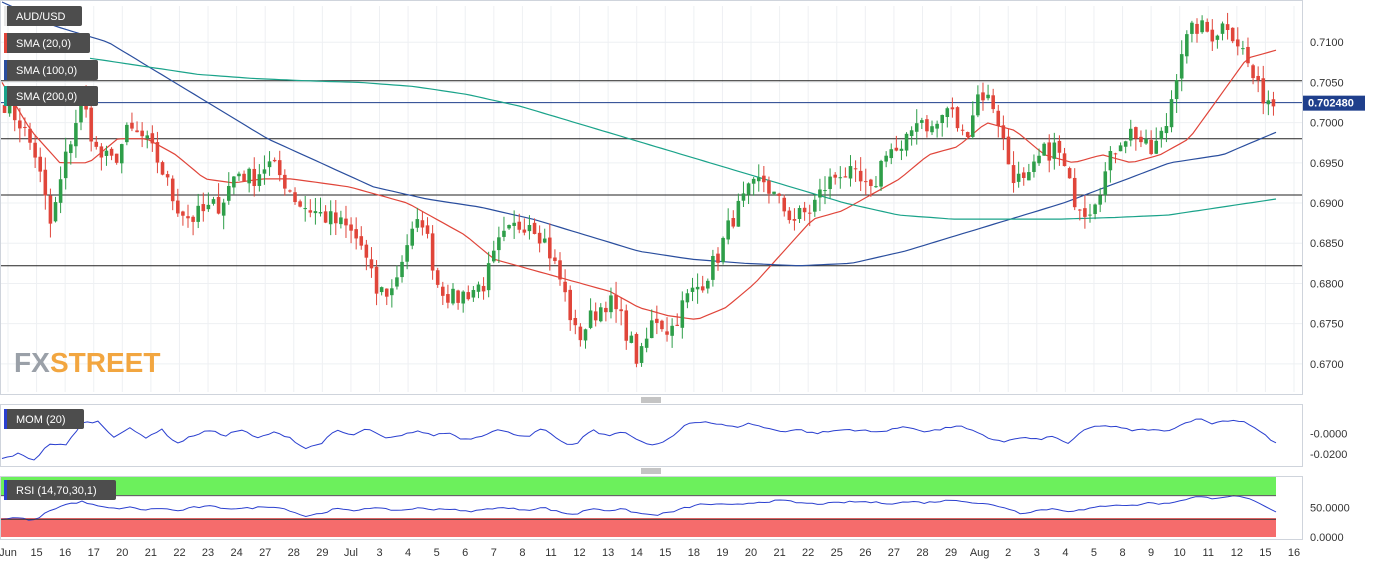 The height and width of the screenshot is (564, 1373). What do you see at coordinates (47, 43) in the screenshot?
I see `legend-sma20: SMA (20,0)` at bounding box center [47, 43].